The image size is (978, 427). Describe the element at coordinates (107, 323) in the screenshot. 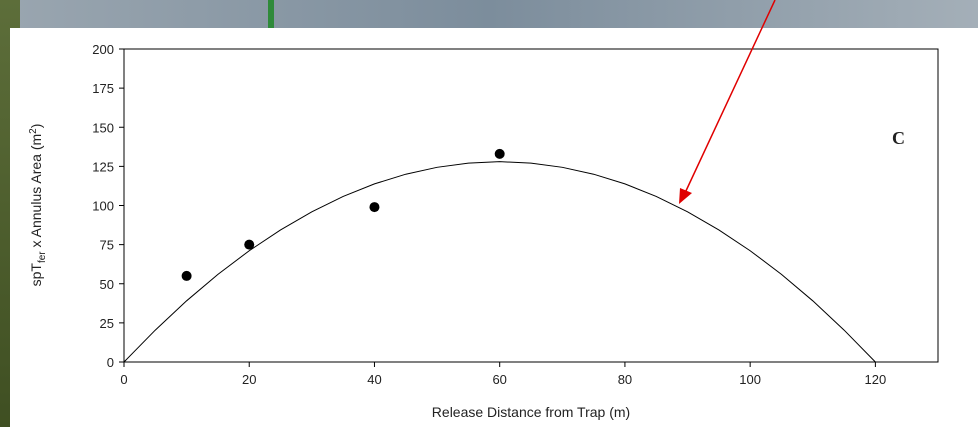

I see `y-tick-label: 25` at that location.